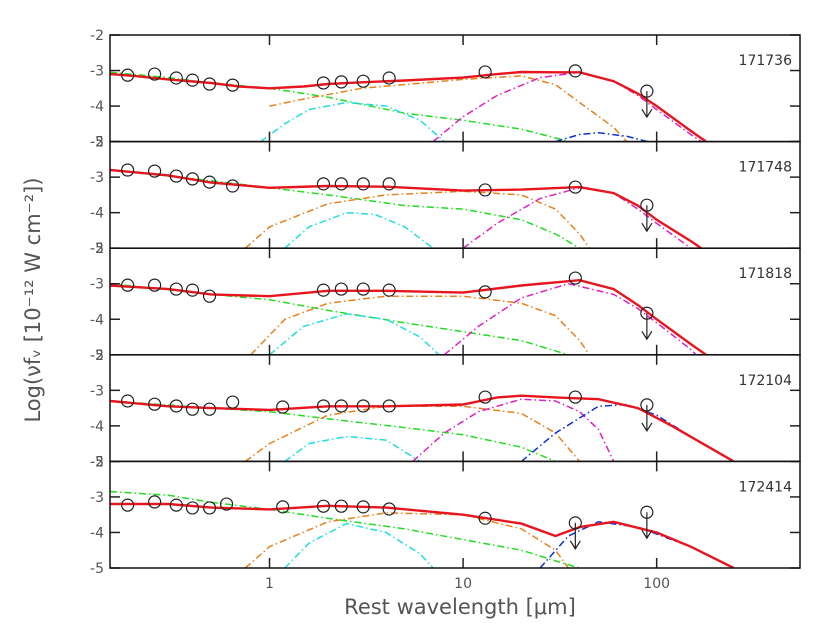 The height and width of the screenshot is (635, 830). I want to click on panel-label: 171736, so click(766, 61).